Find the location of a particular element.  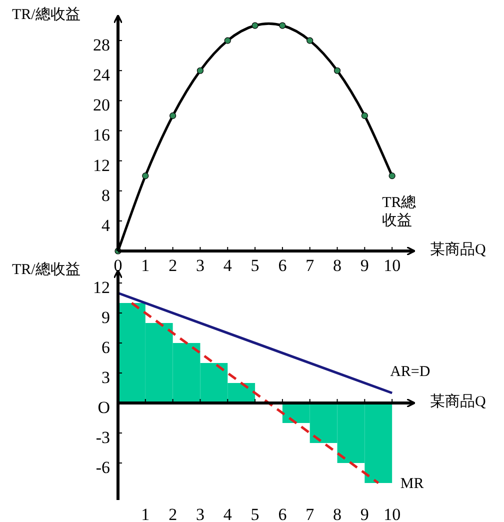

y-tick-label: -6 is located at coordinates (103, 467).